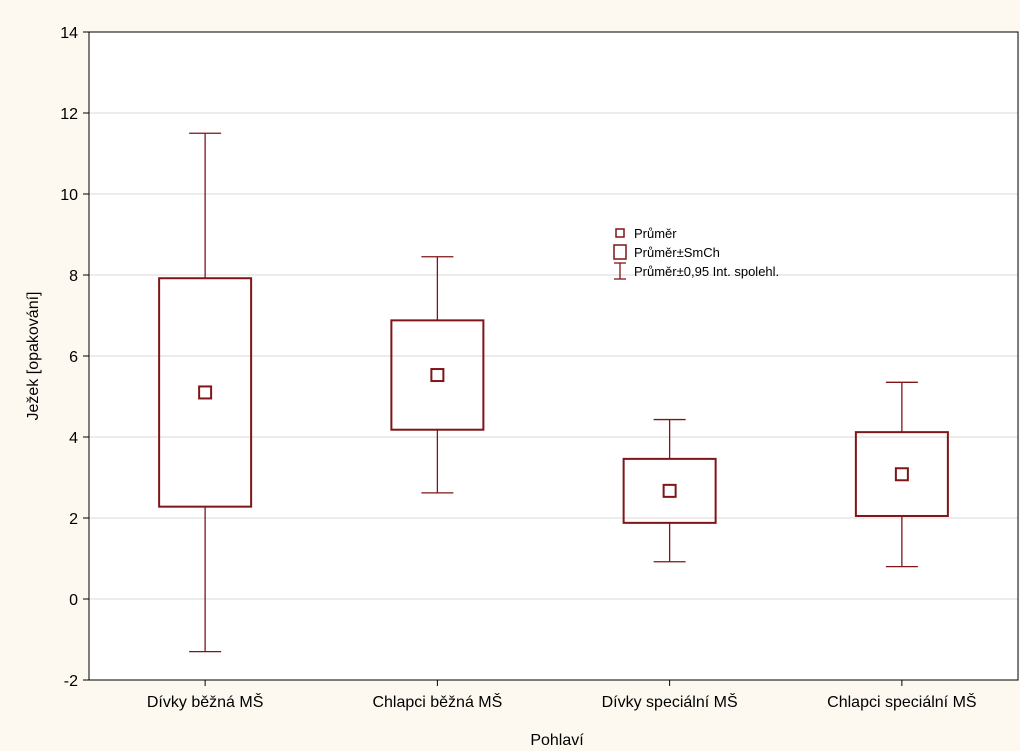  Describe the element at coordinates (706, 271) in the screenshot. I see `legend-label: Průměr±0,95 Int. spolehl.` at that location.